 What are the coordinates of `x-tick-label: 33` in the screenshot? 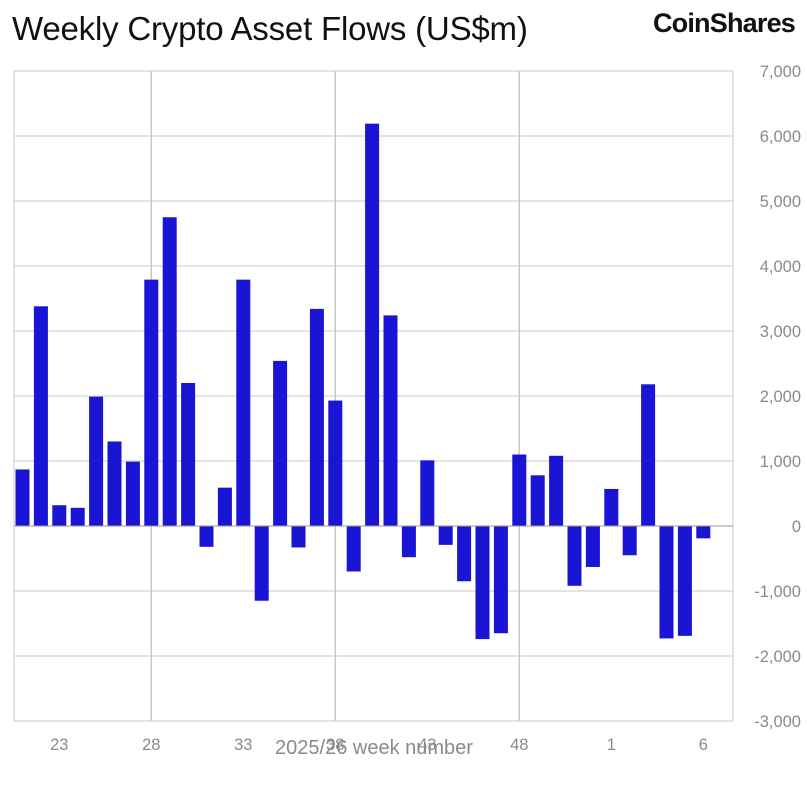 It's located at (243, 745).